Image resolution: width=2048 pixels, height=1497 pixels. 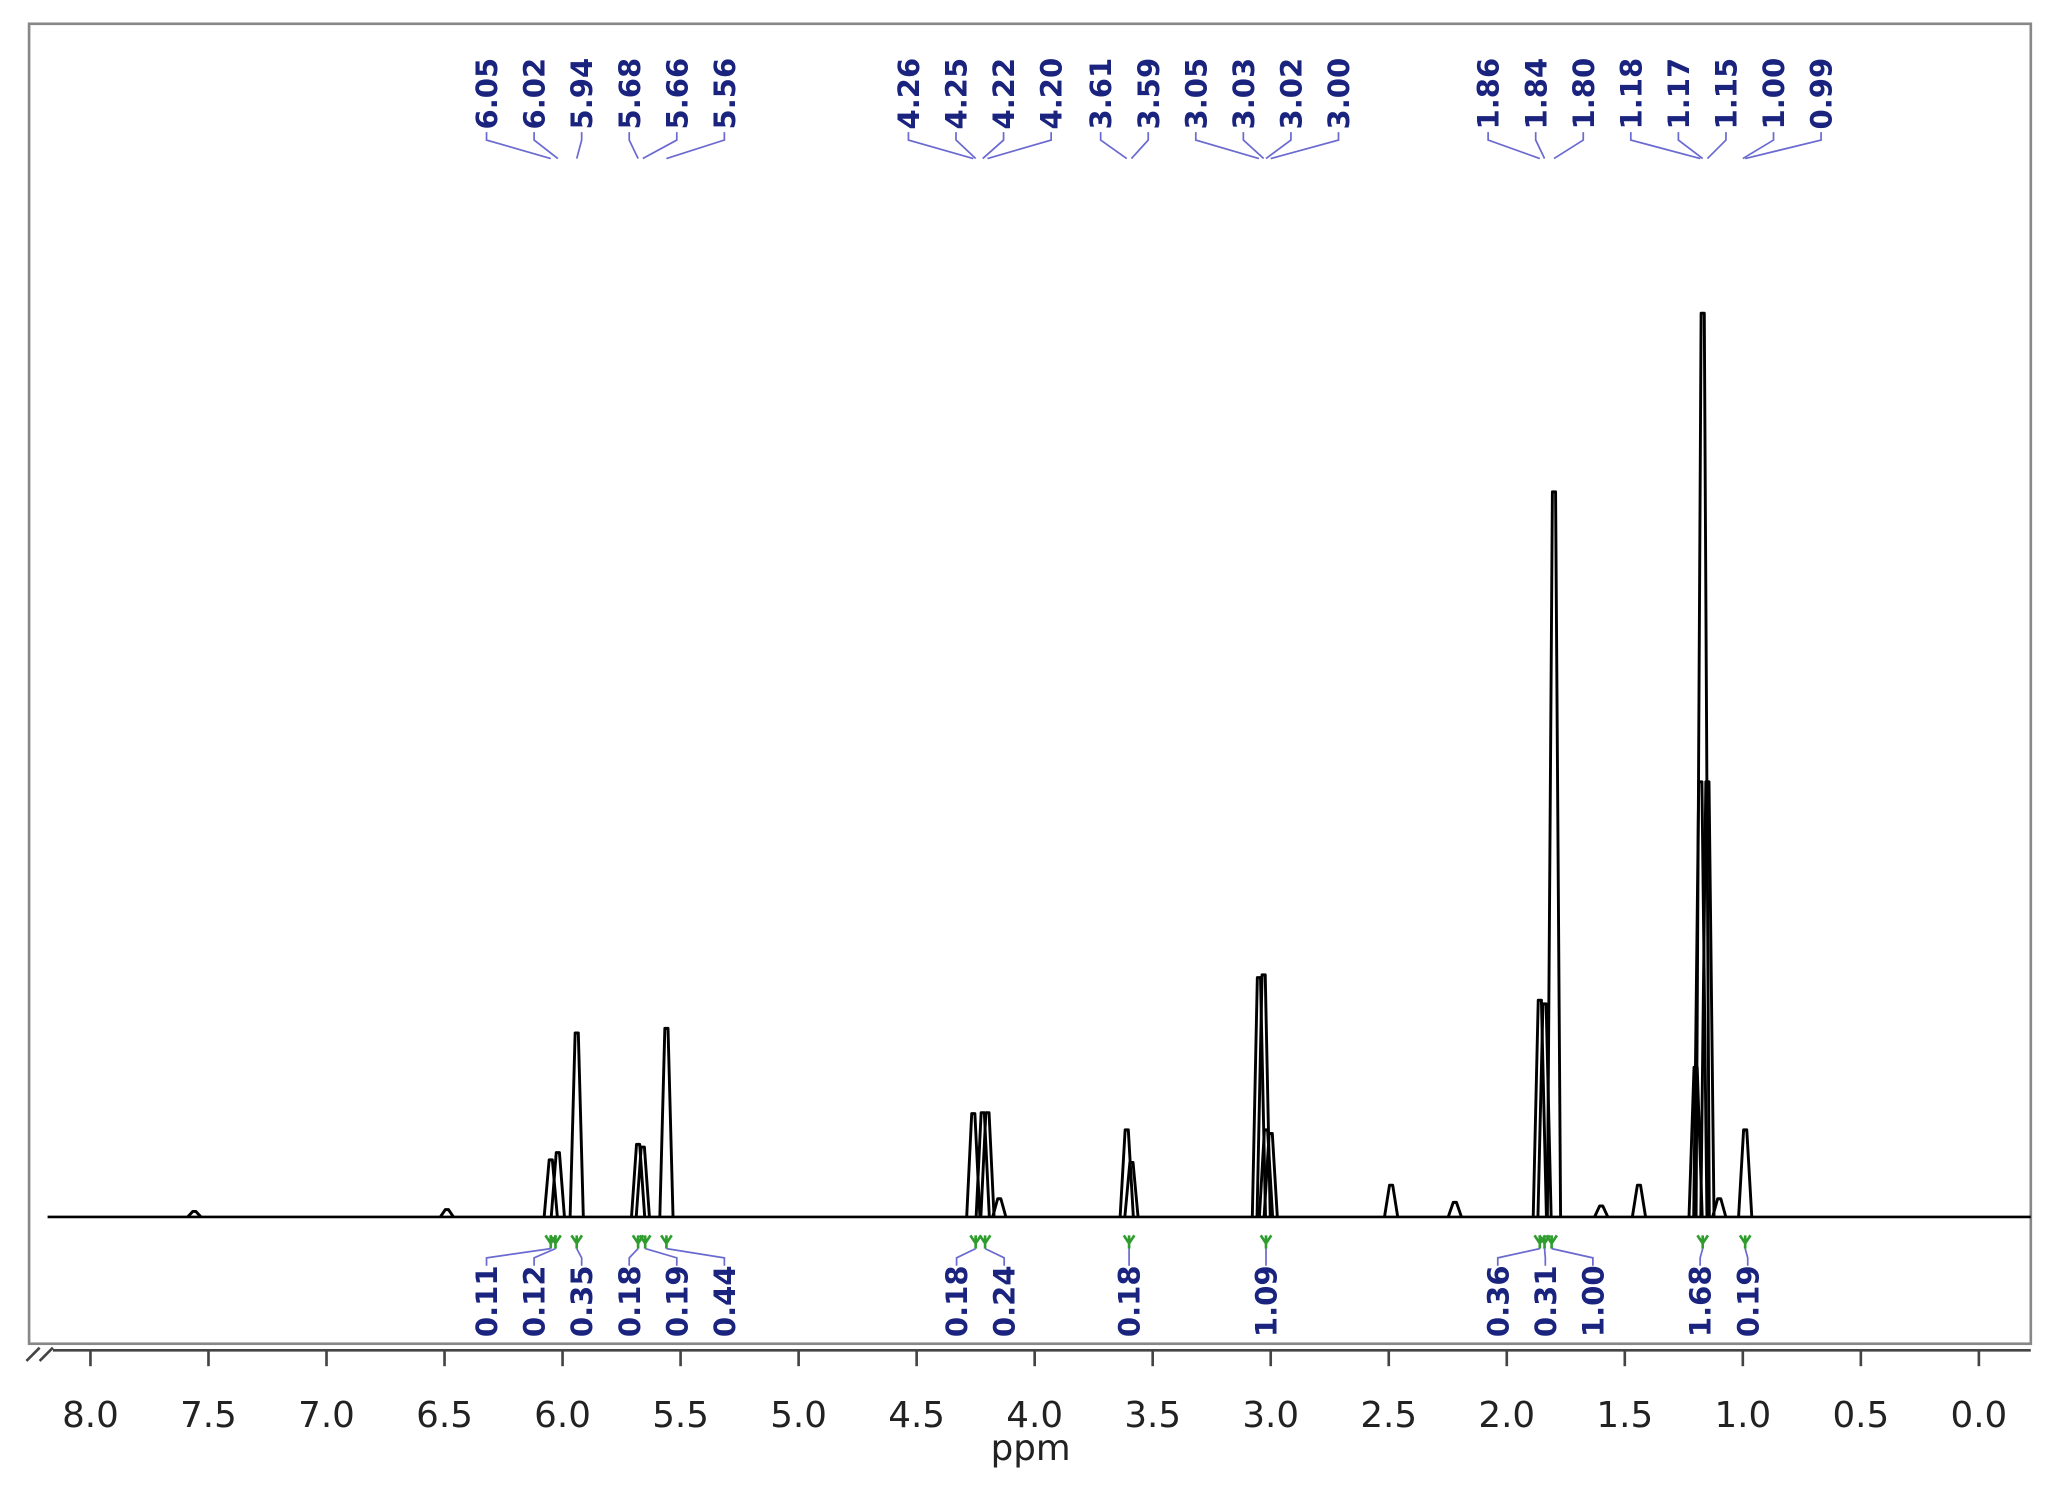 I want to click on peak-label: 5.68, so click(x=630, y=94).